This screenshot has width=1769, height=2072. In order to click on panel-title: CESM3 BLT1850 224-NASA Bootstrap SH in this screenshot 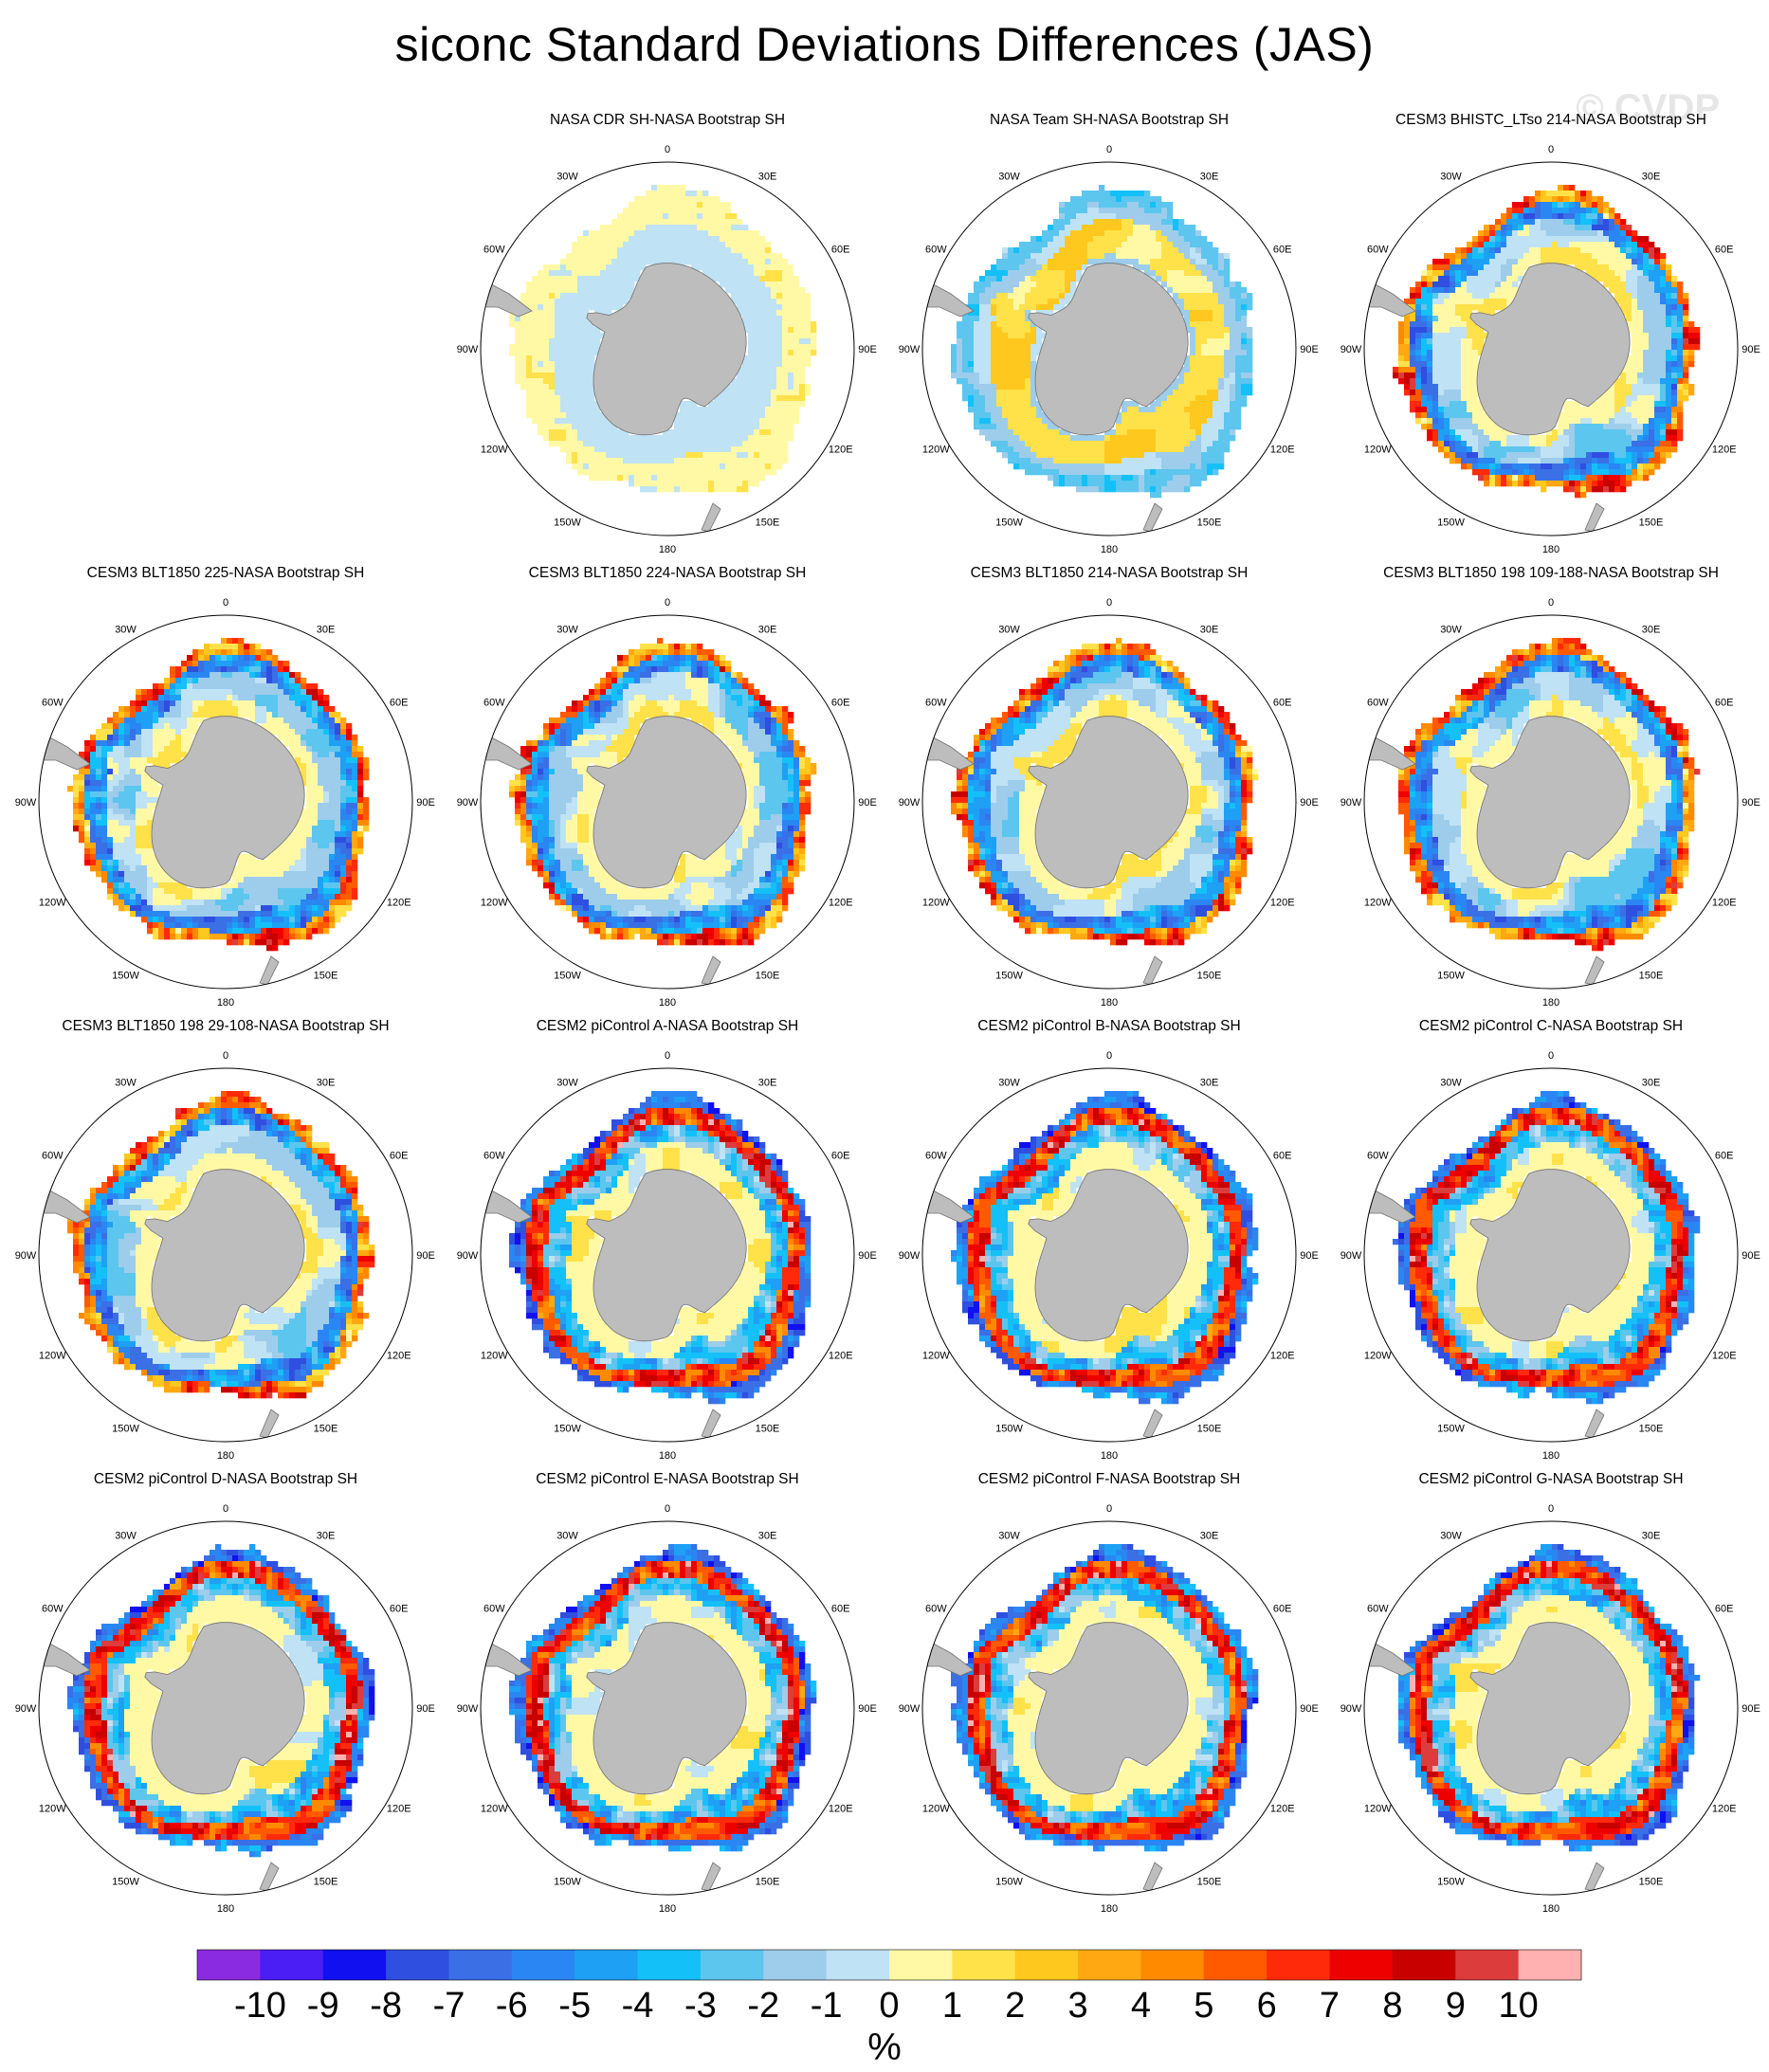, I will do `click(667, 573)`.